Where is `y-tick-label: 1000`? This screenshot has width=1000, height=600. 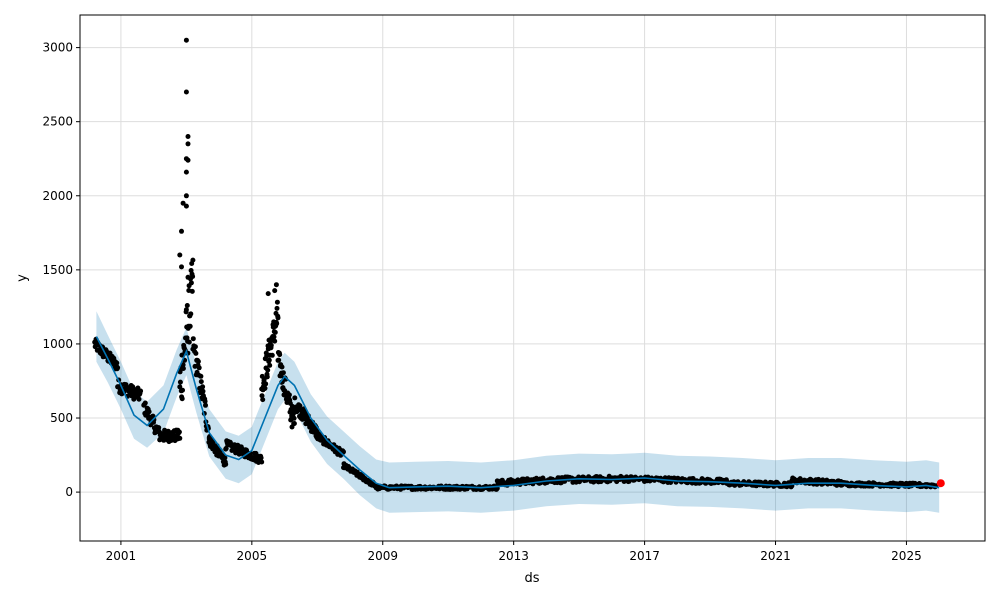
y-tick-label: 1000 is located at coordinates (57, 344).